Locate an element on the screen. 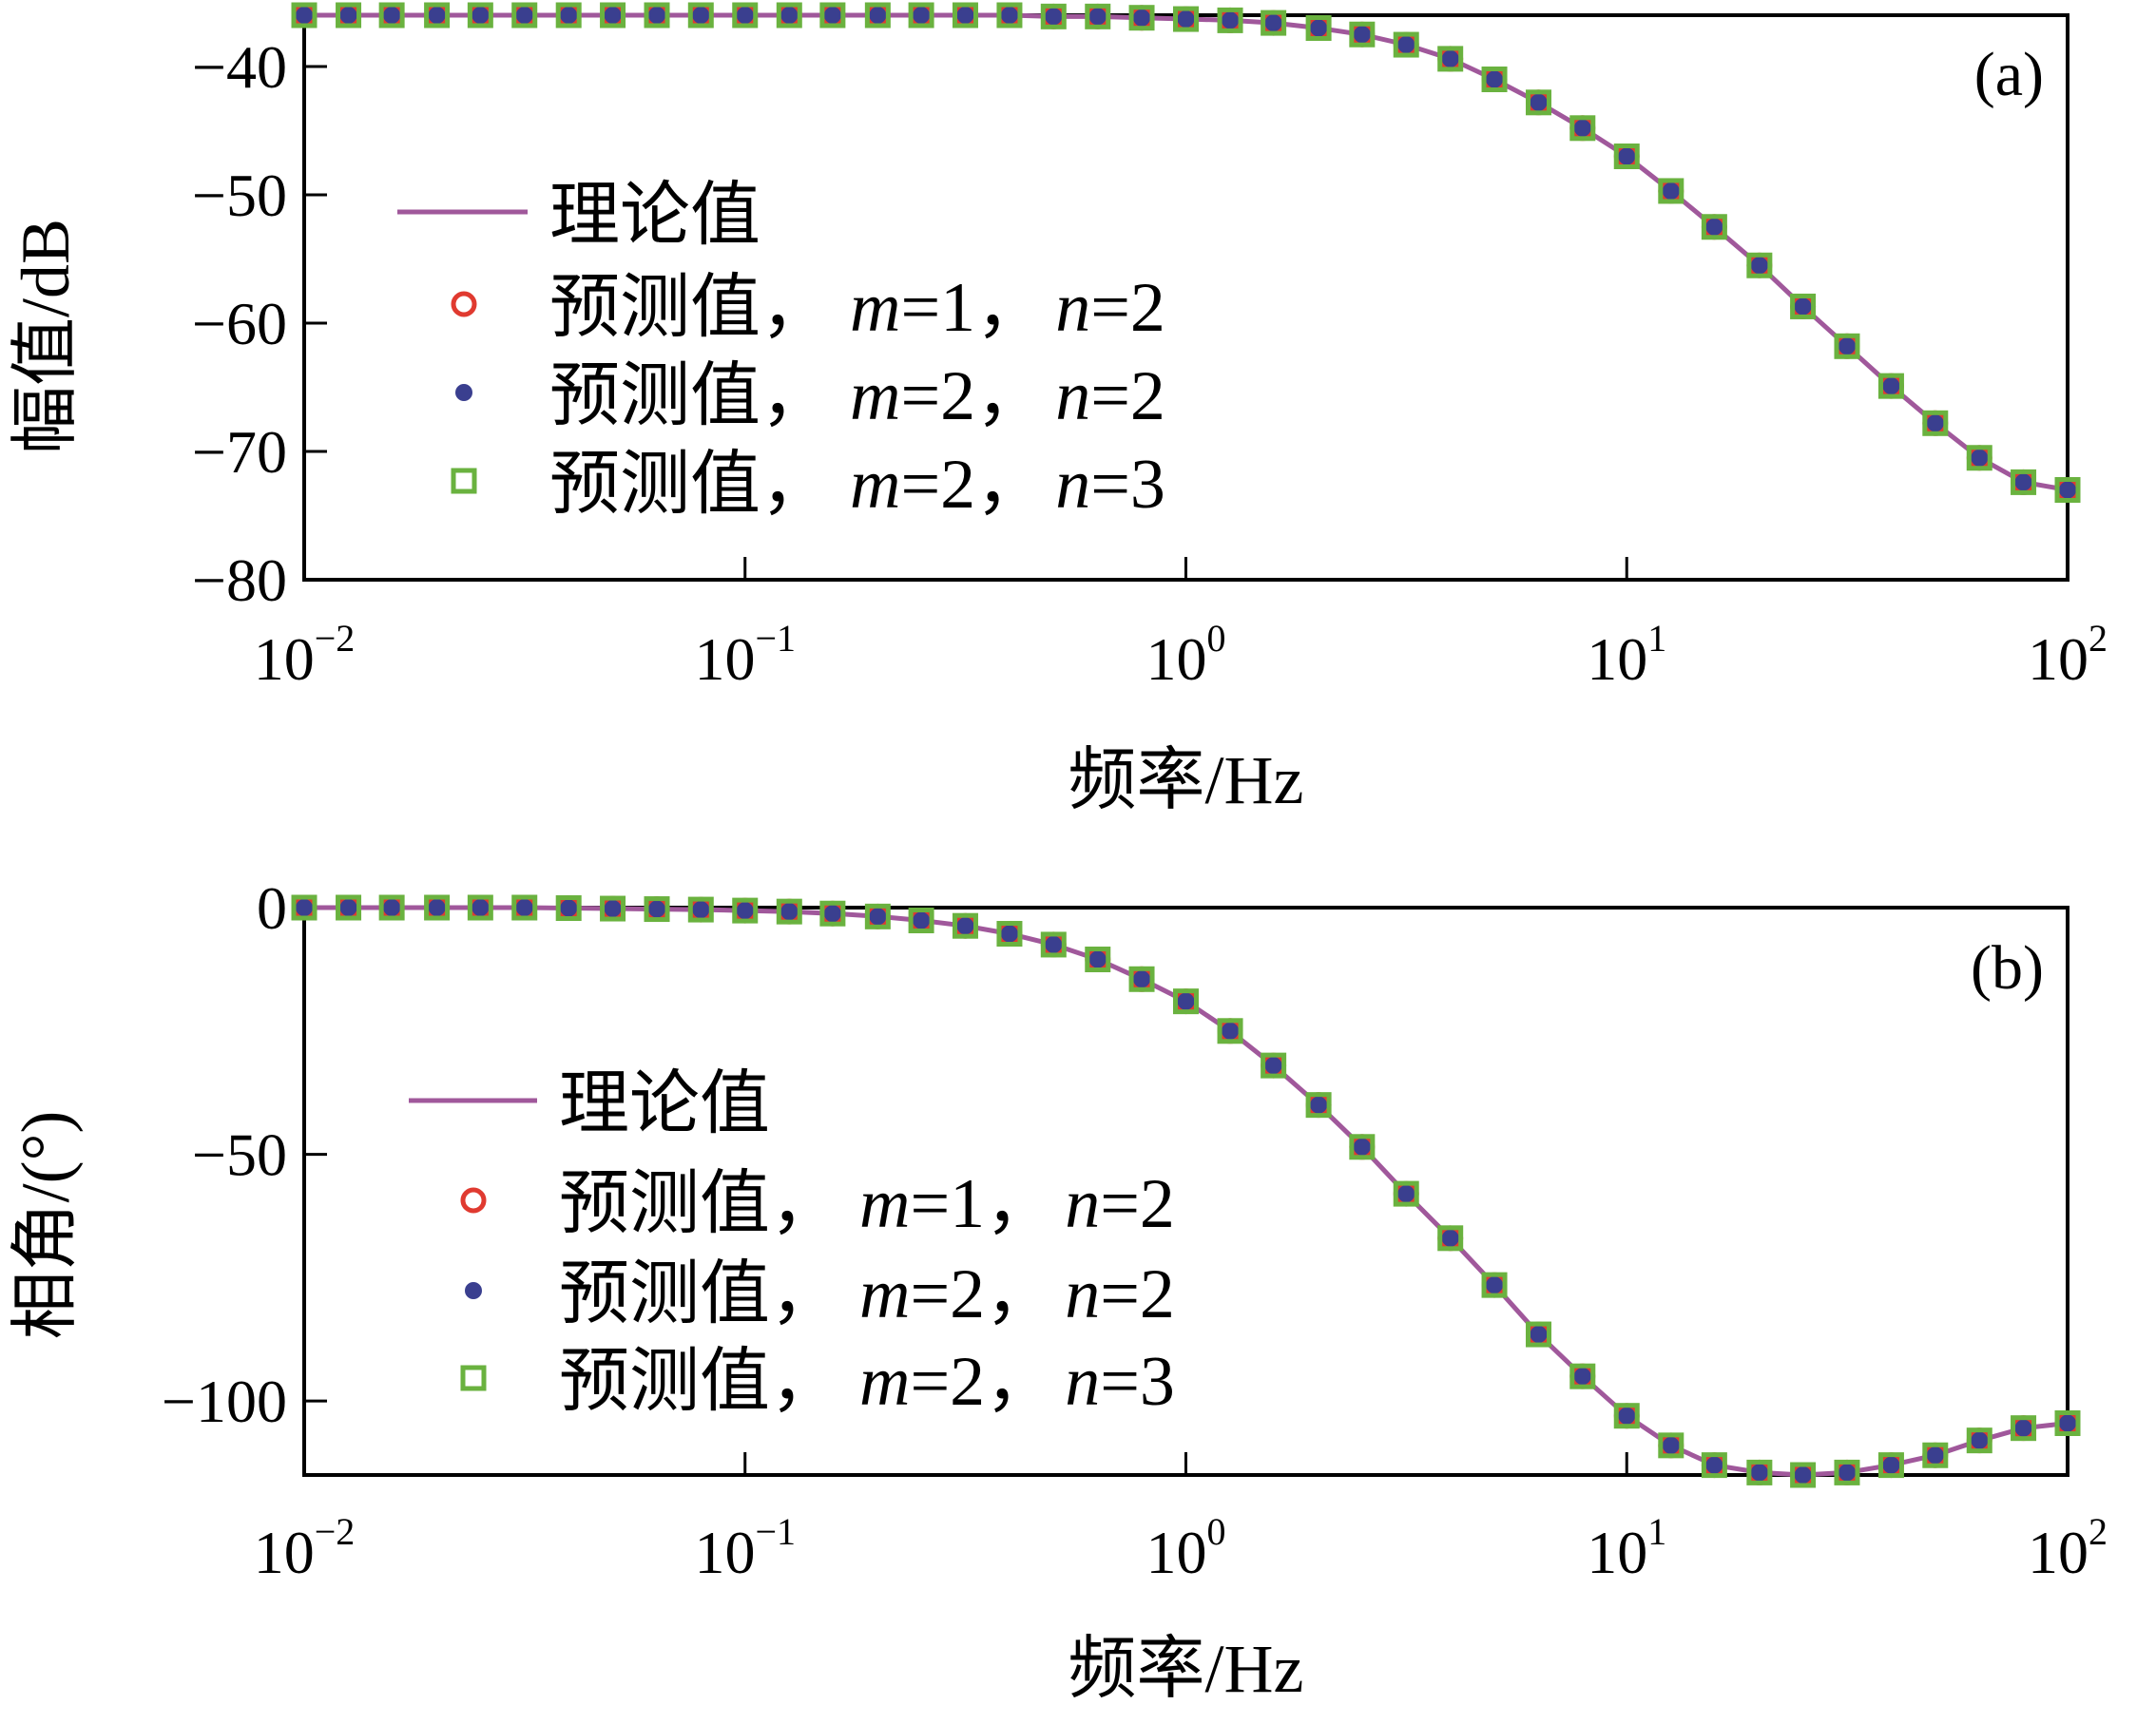 This screenshot has width=2156, height=1724. legend-label: 预测值， m=1， n=2 is located at coordinates (867, 1204).